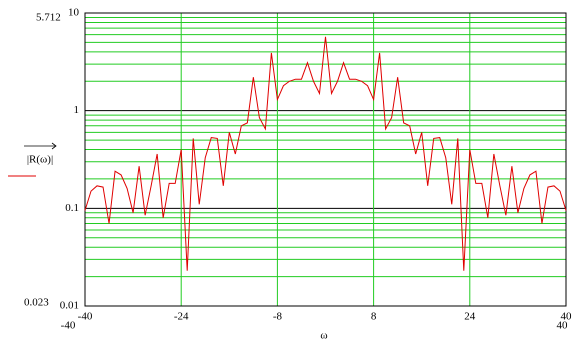 The image size is (580, 343). Describe the element at coordinates (567, 317) in the screenshot. I see `x-tick-label: 40` at that location.